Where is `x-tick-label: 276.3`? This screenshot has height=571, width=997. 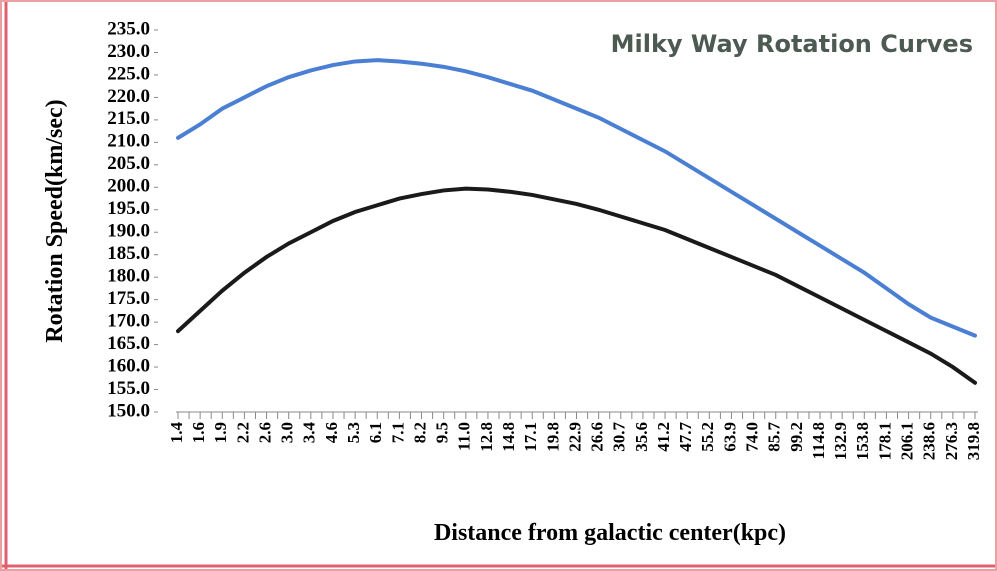 x-tick-label: 276.3 is located at coordinates (951, 441).